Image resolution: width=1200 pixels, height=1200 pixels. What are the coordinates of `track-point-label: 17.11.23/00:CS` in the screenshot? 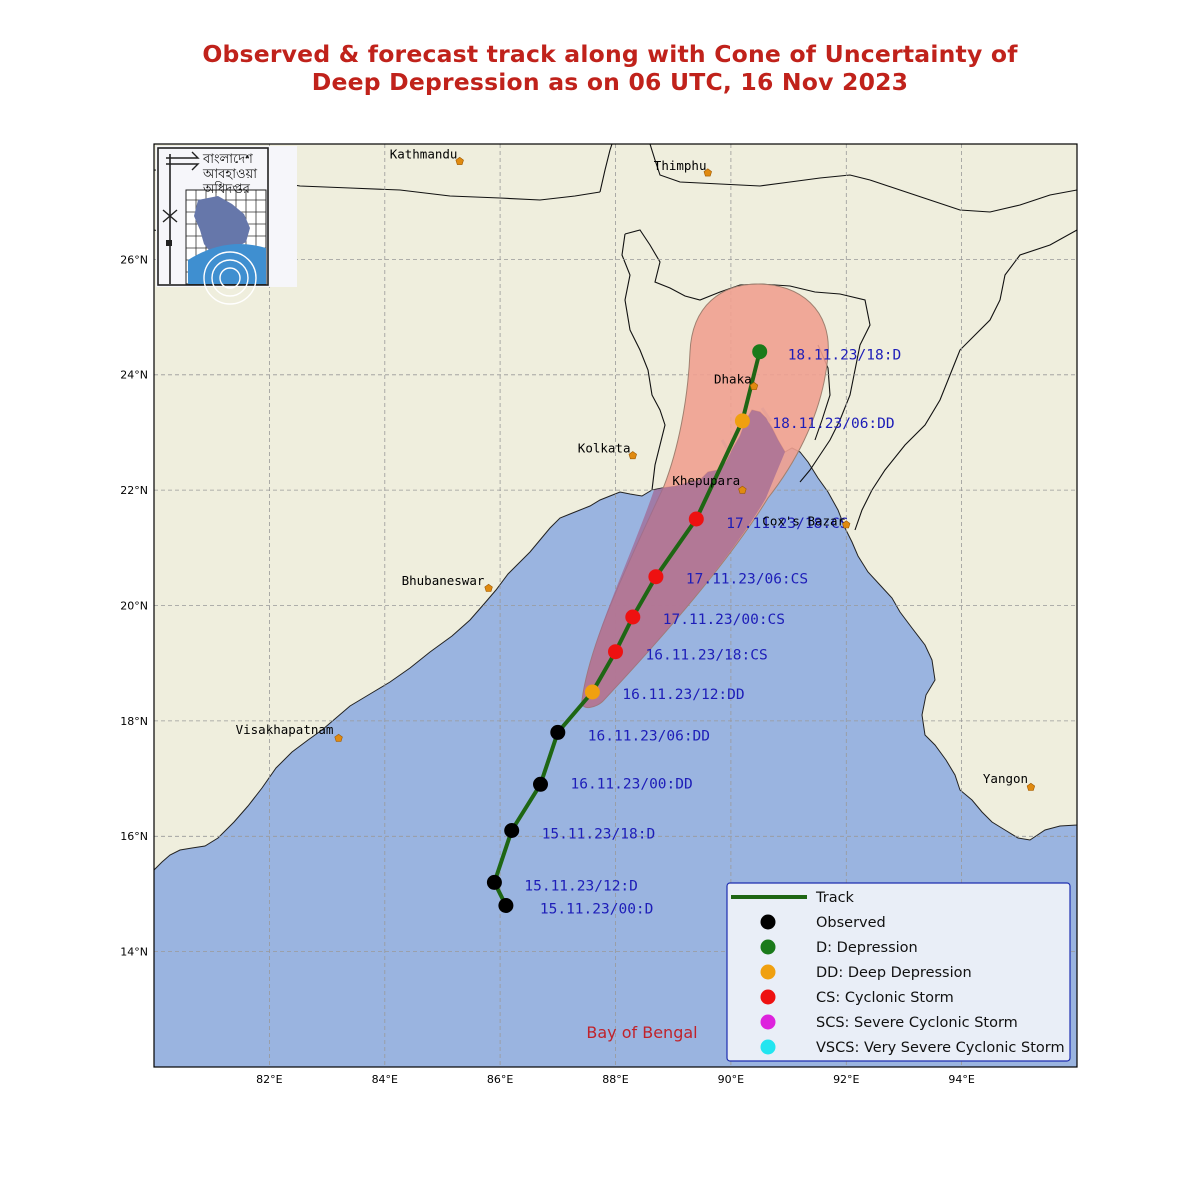 It's located at (724, 620).